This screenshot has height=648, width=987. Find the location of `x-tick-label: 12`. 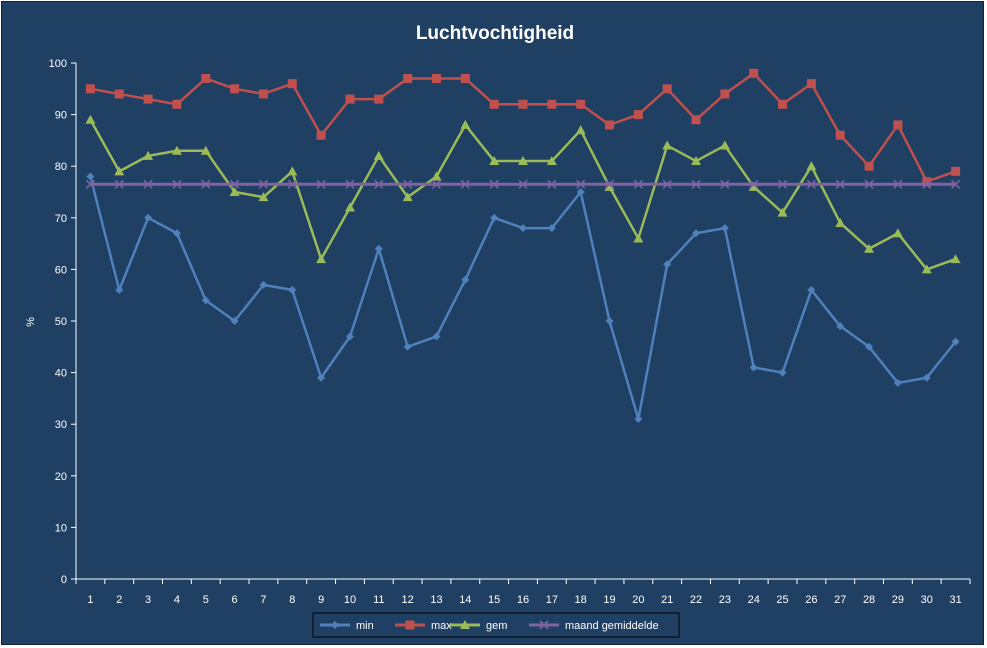

x-tick-label: 12 is located at coordinates (408, 600).